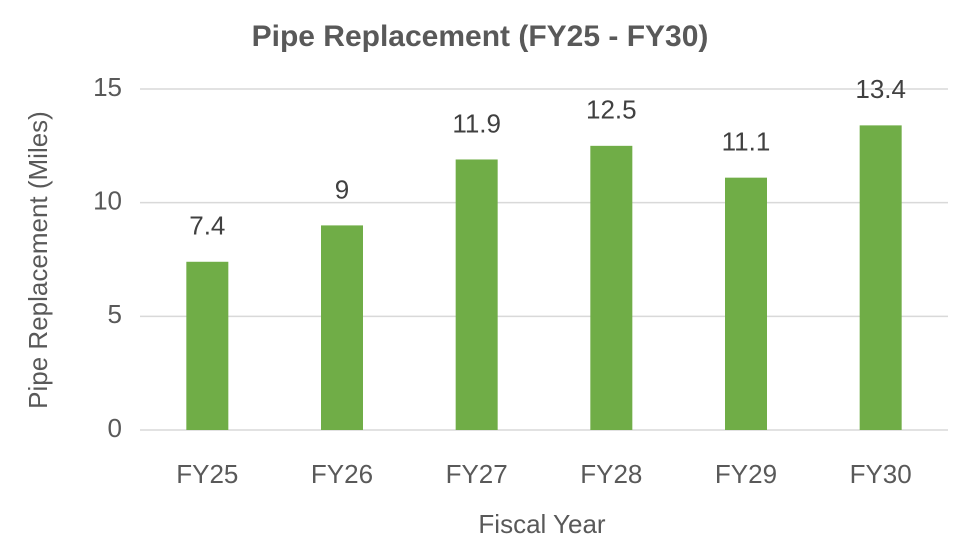  I want to click on y-tick-label: 5, so click(115, 314).